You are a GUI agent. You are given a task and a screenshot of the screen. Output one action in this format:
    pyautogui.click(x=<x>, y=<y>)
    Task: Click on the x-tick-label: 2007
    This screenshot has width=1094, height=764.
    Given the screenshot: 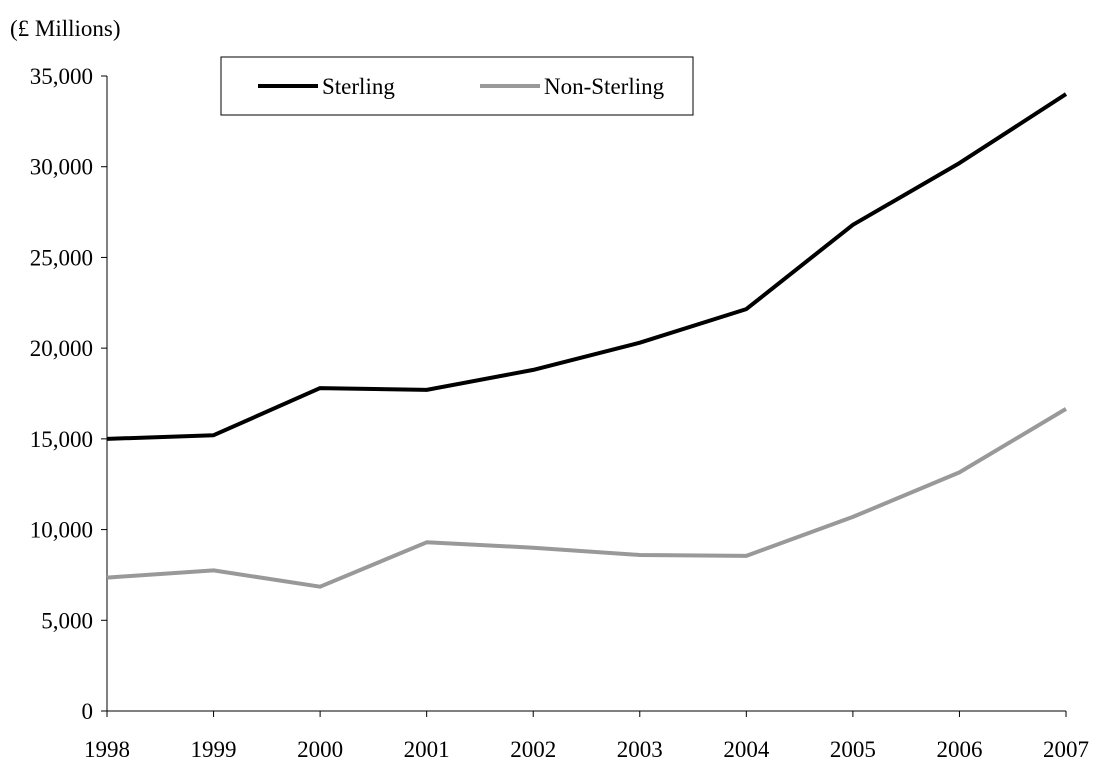 What is the action you would take?
    pyautogui.click(x=1066, y=749)
    